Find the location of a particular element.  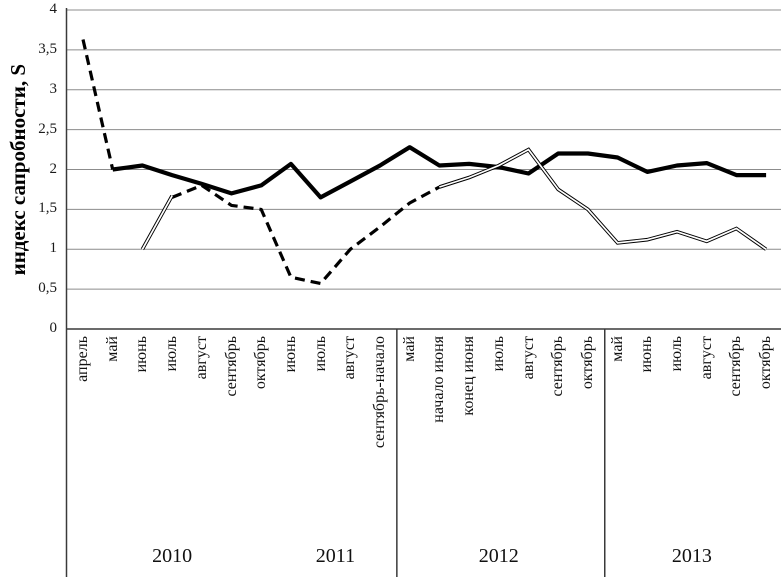

y-tick-label: 1 is located at coordinates (53, 248).